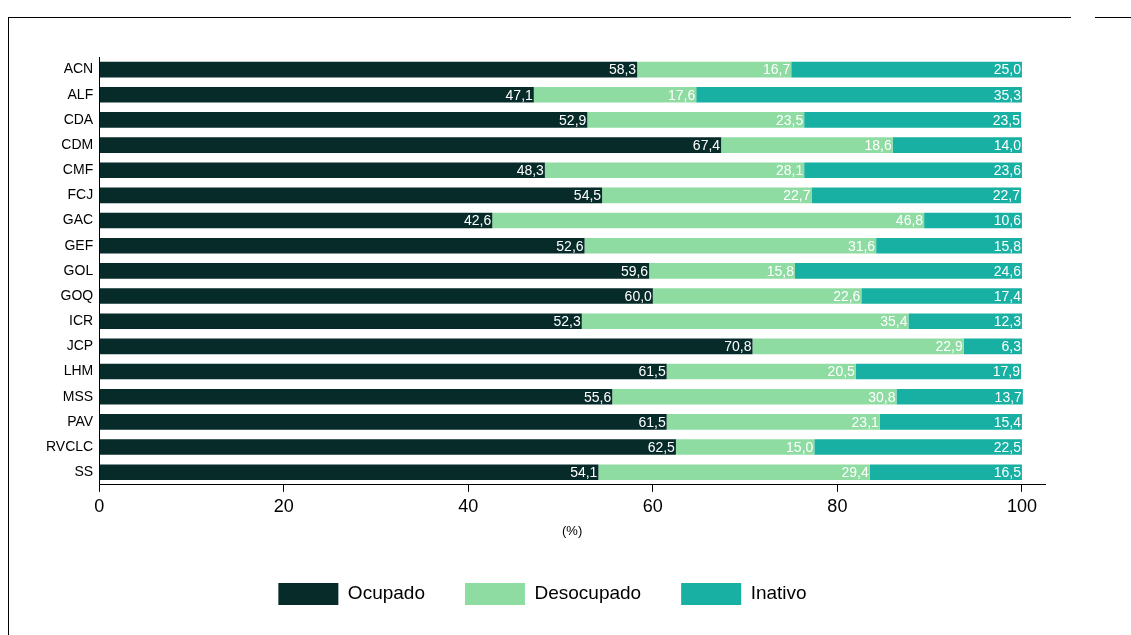  I want to click on data-label: 58,3, so click(622, 69).